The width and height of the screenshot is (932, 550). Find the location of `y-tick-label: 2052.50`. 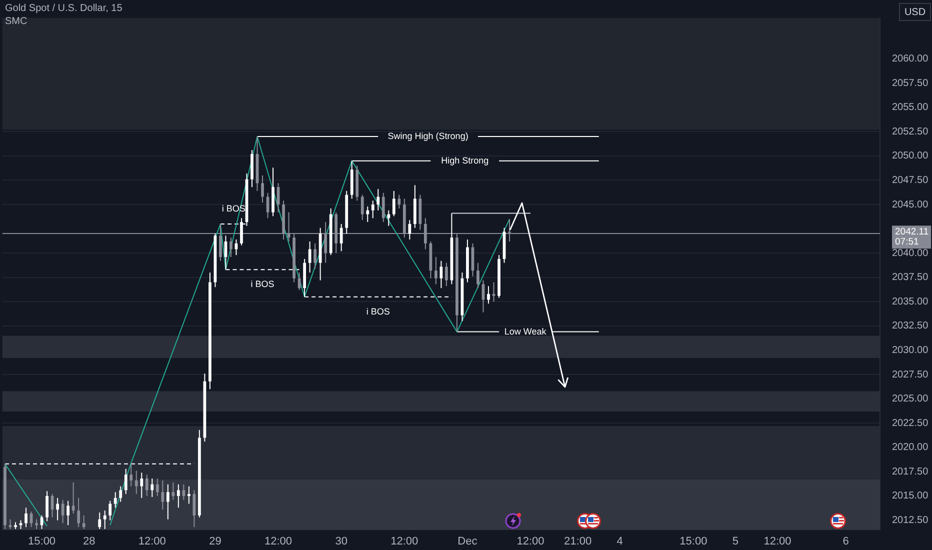

y-tick-label: 2052.50 is located at coordinates (910, 132).